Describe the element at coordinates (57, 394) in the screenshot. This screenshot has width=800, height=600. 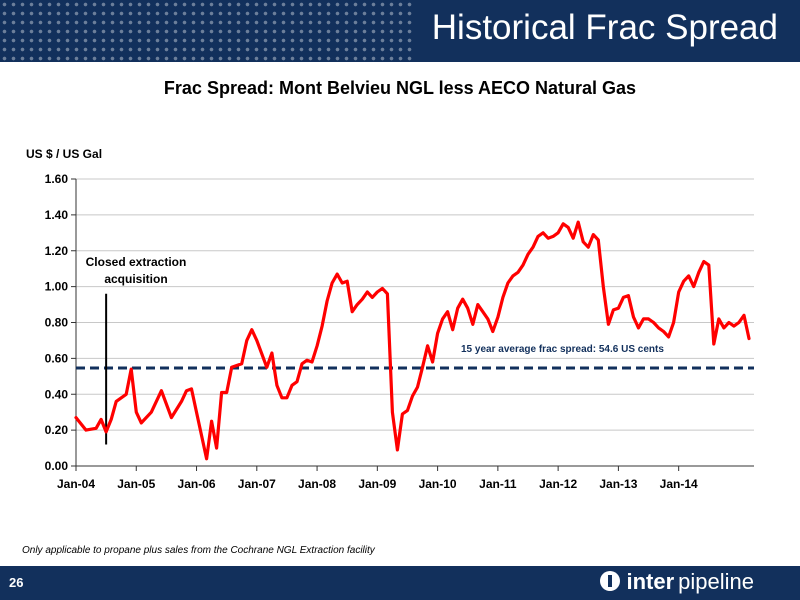
I see `y-tick-label: 0.40` at that location.